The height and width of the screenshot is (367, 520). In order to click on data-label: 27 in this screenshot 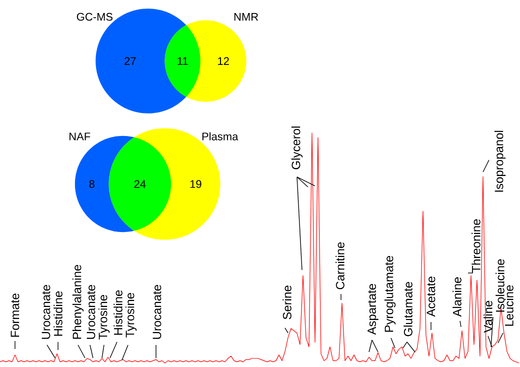, I will do `click(130, 61)`.